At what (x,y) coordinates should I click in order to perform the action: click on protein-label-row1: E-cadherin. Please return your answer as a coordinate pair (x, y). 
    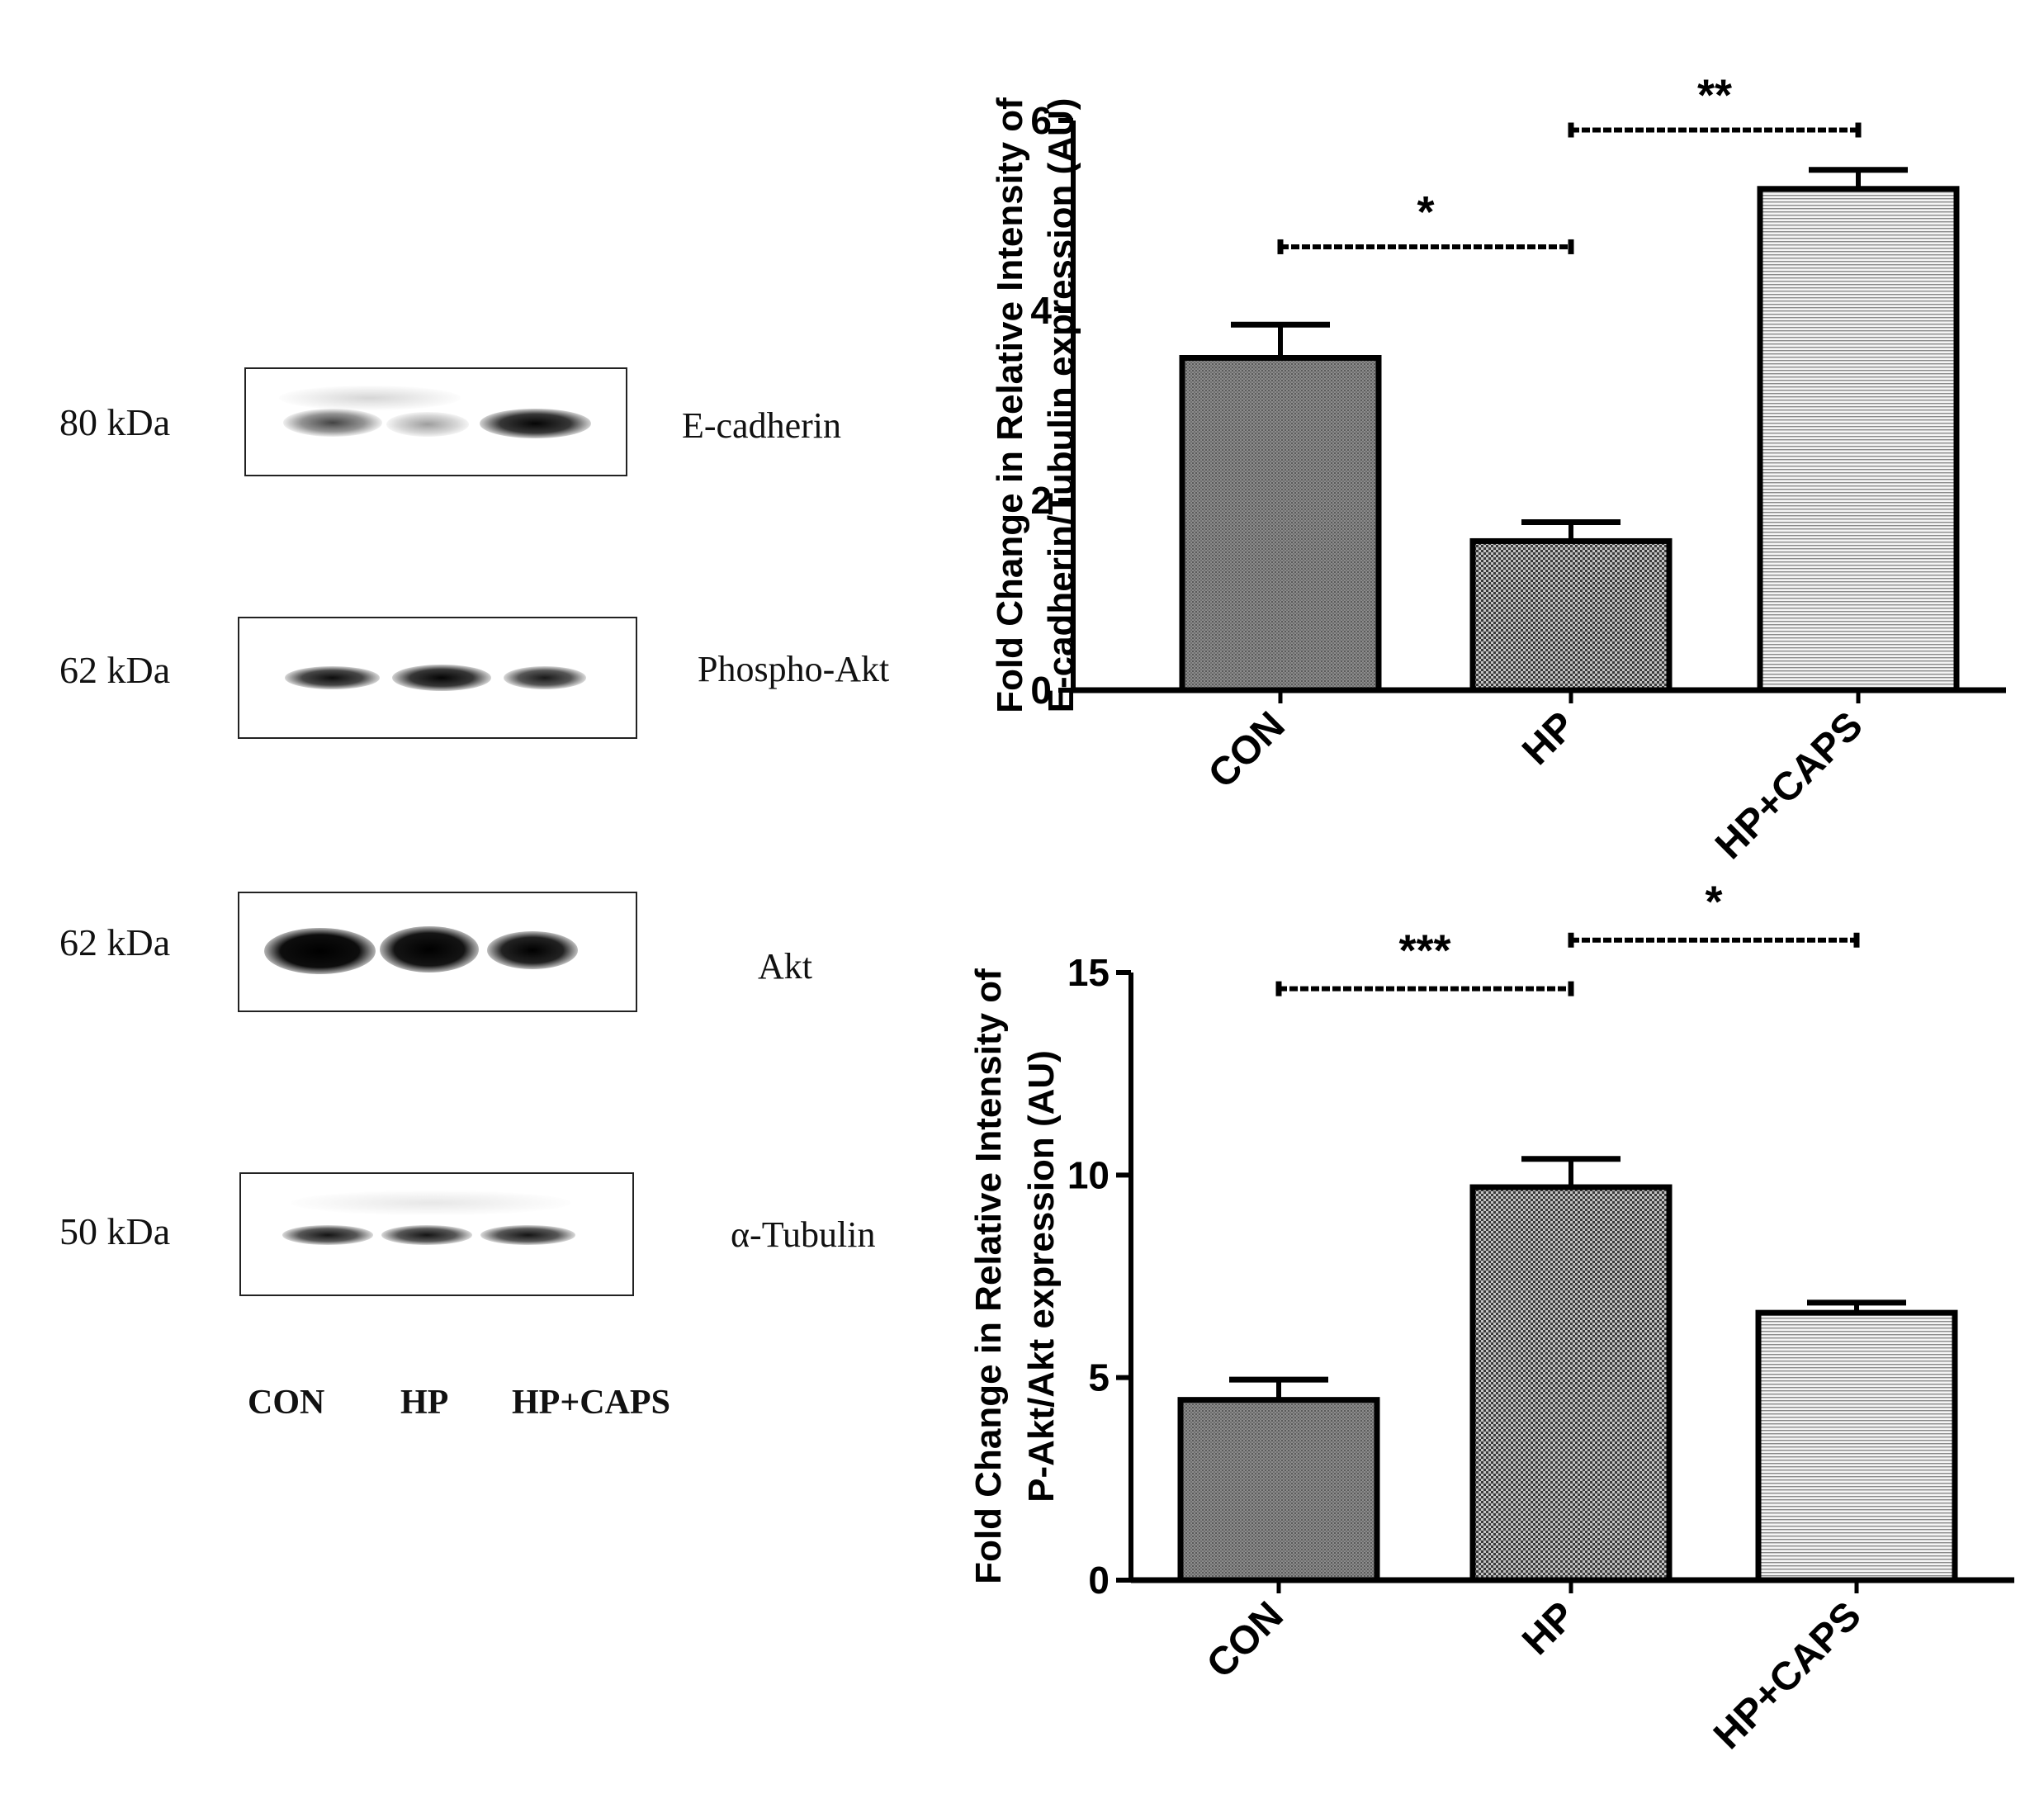
    Looking at the image, I should click on (761, 425).